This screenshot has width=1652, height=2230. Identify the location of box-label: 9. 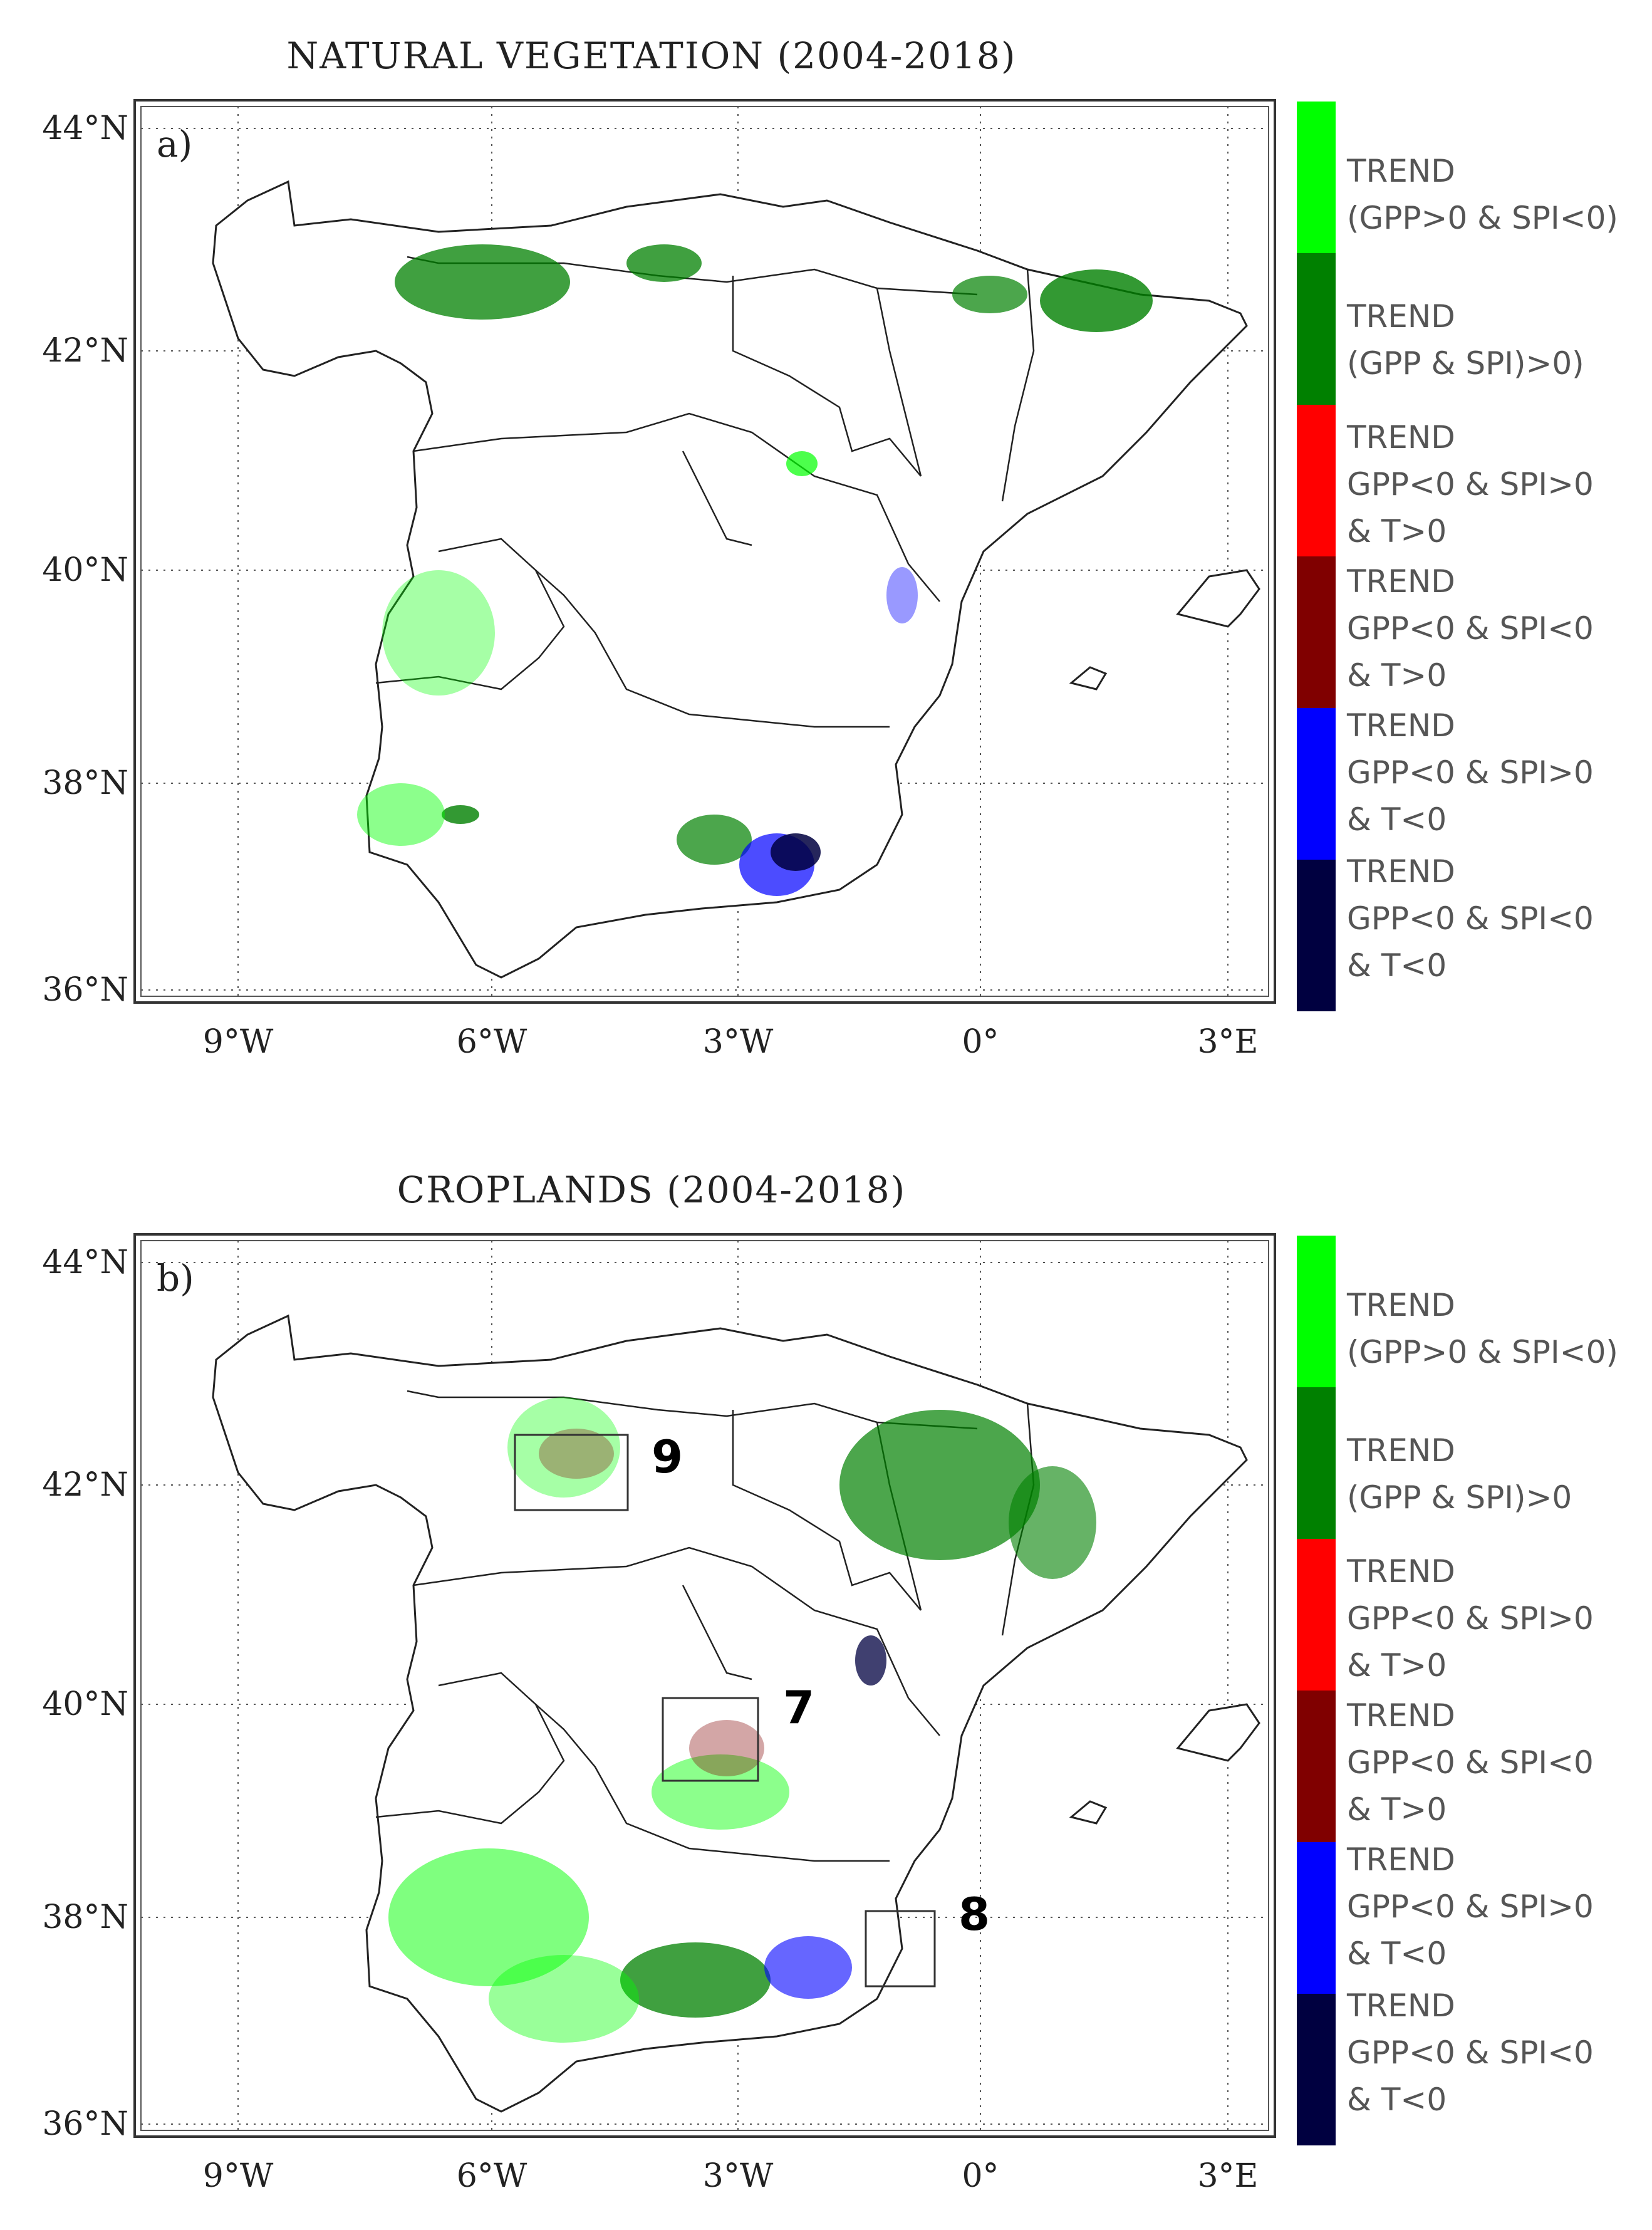
(667, 1457).